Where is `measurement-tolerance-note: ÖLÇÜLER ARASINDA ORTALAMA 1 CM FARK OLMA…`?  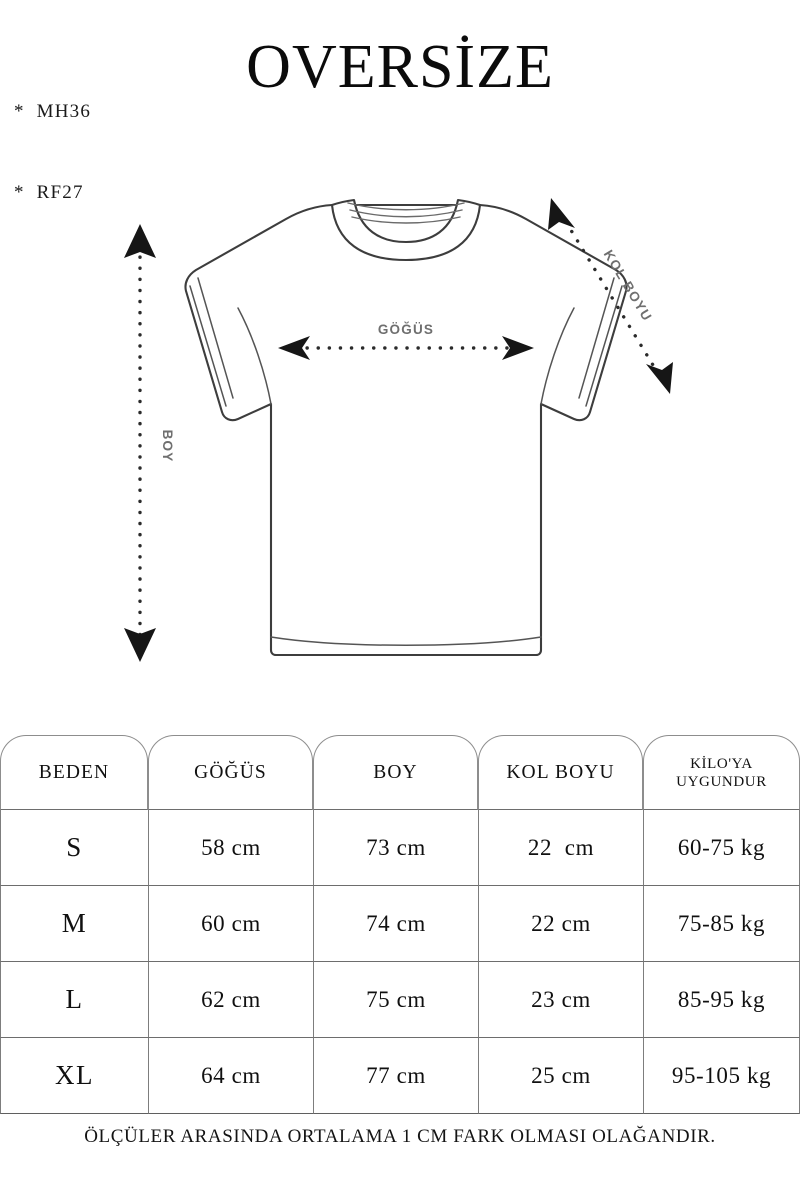 measurement-tolerance-note: ÖLÇÜLER ARASINDA ORTALAMA 1 CM FARK OLMA… is located at coordinates (400, 1136).